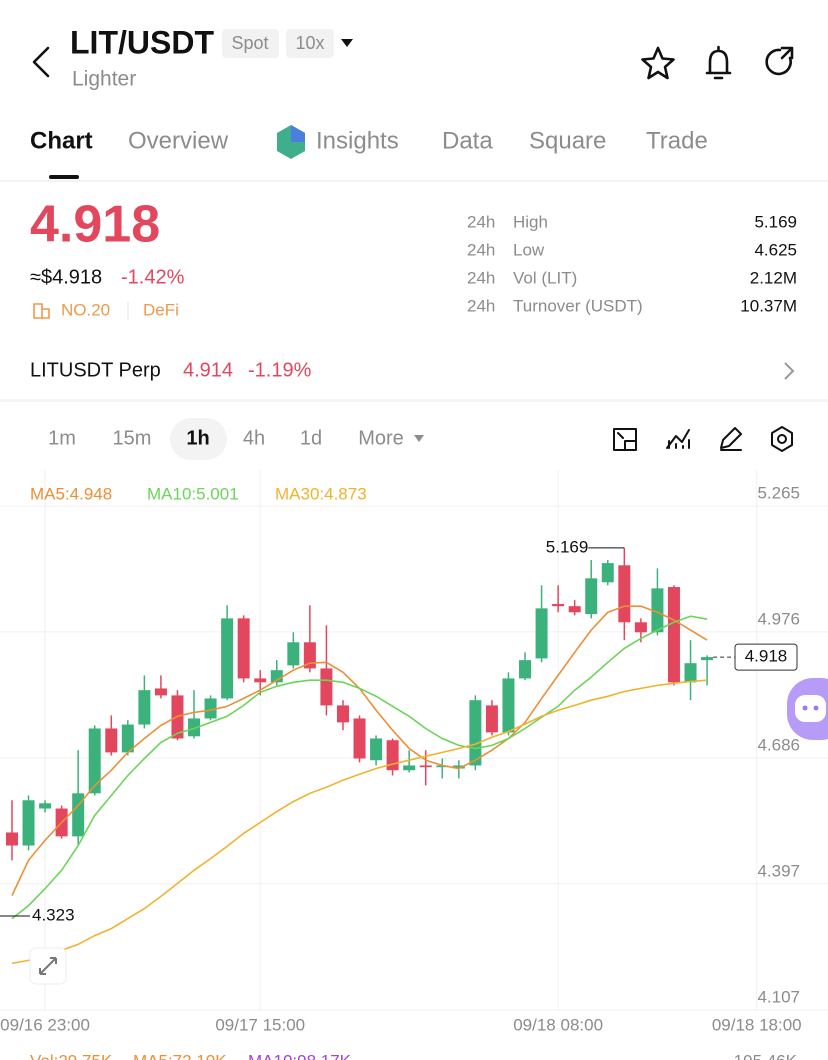 The image size is (828, 1060). I want to click on perp-change: -1.19%, so click(280, 370).